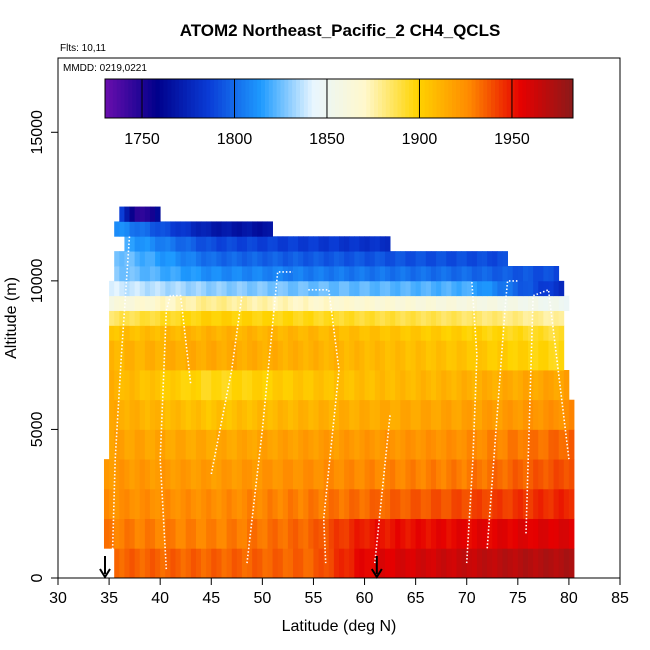  I want to click on colorbar-frame, so click(339, 98).